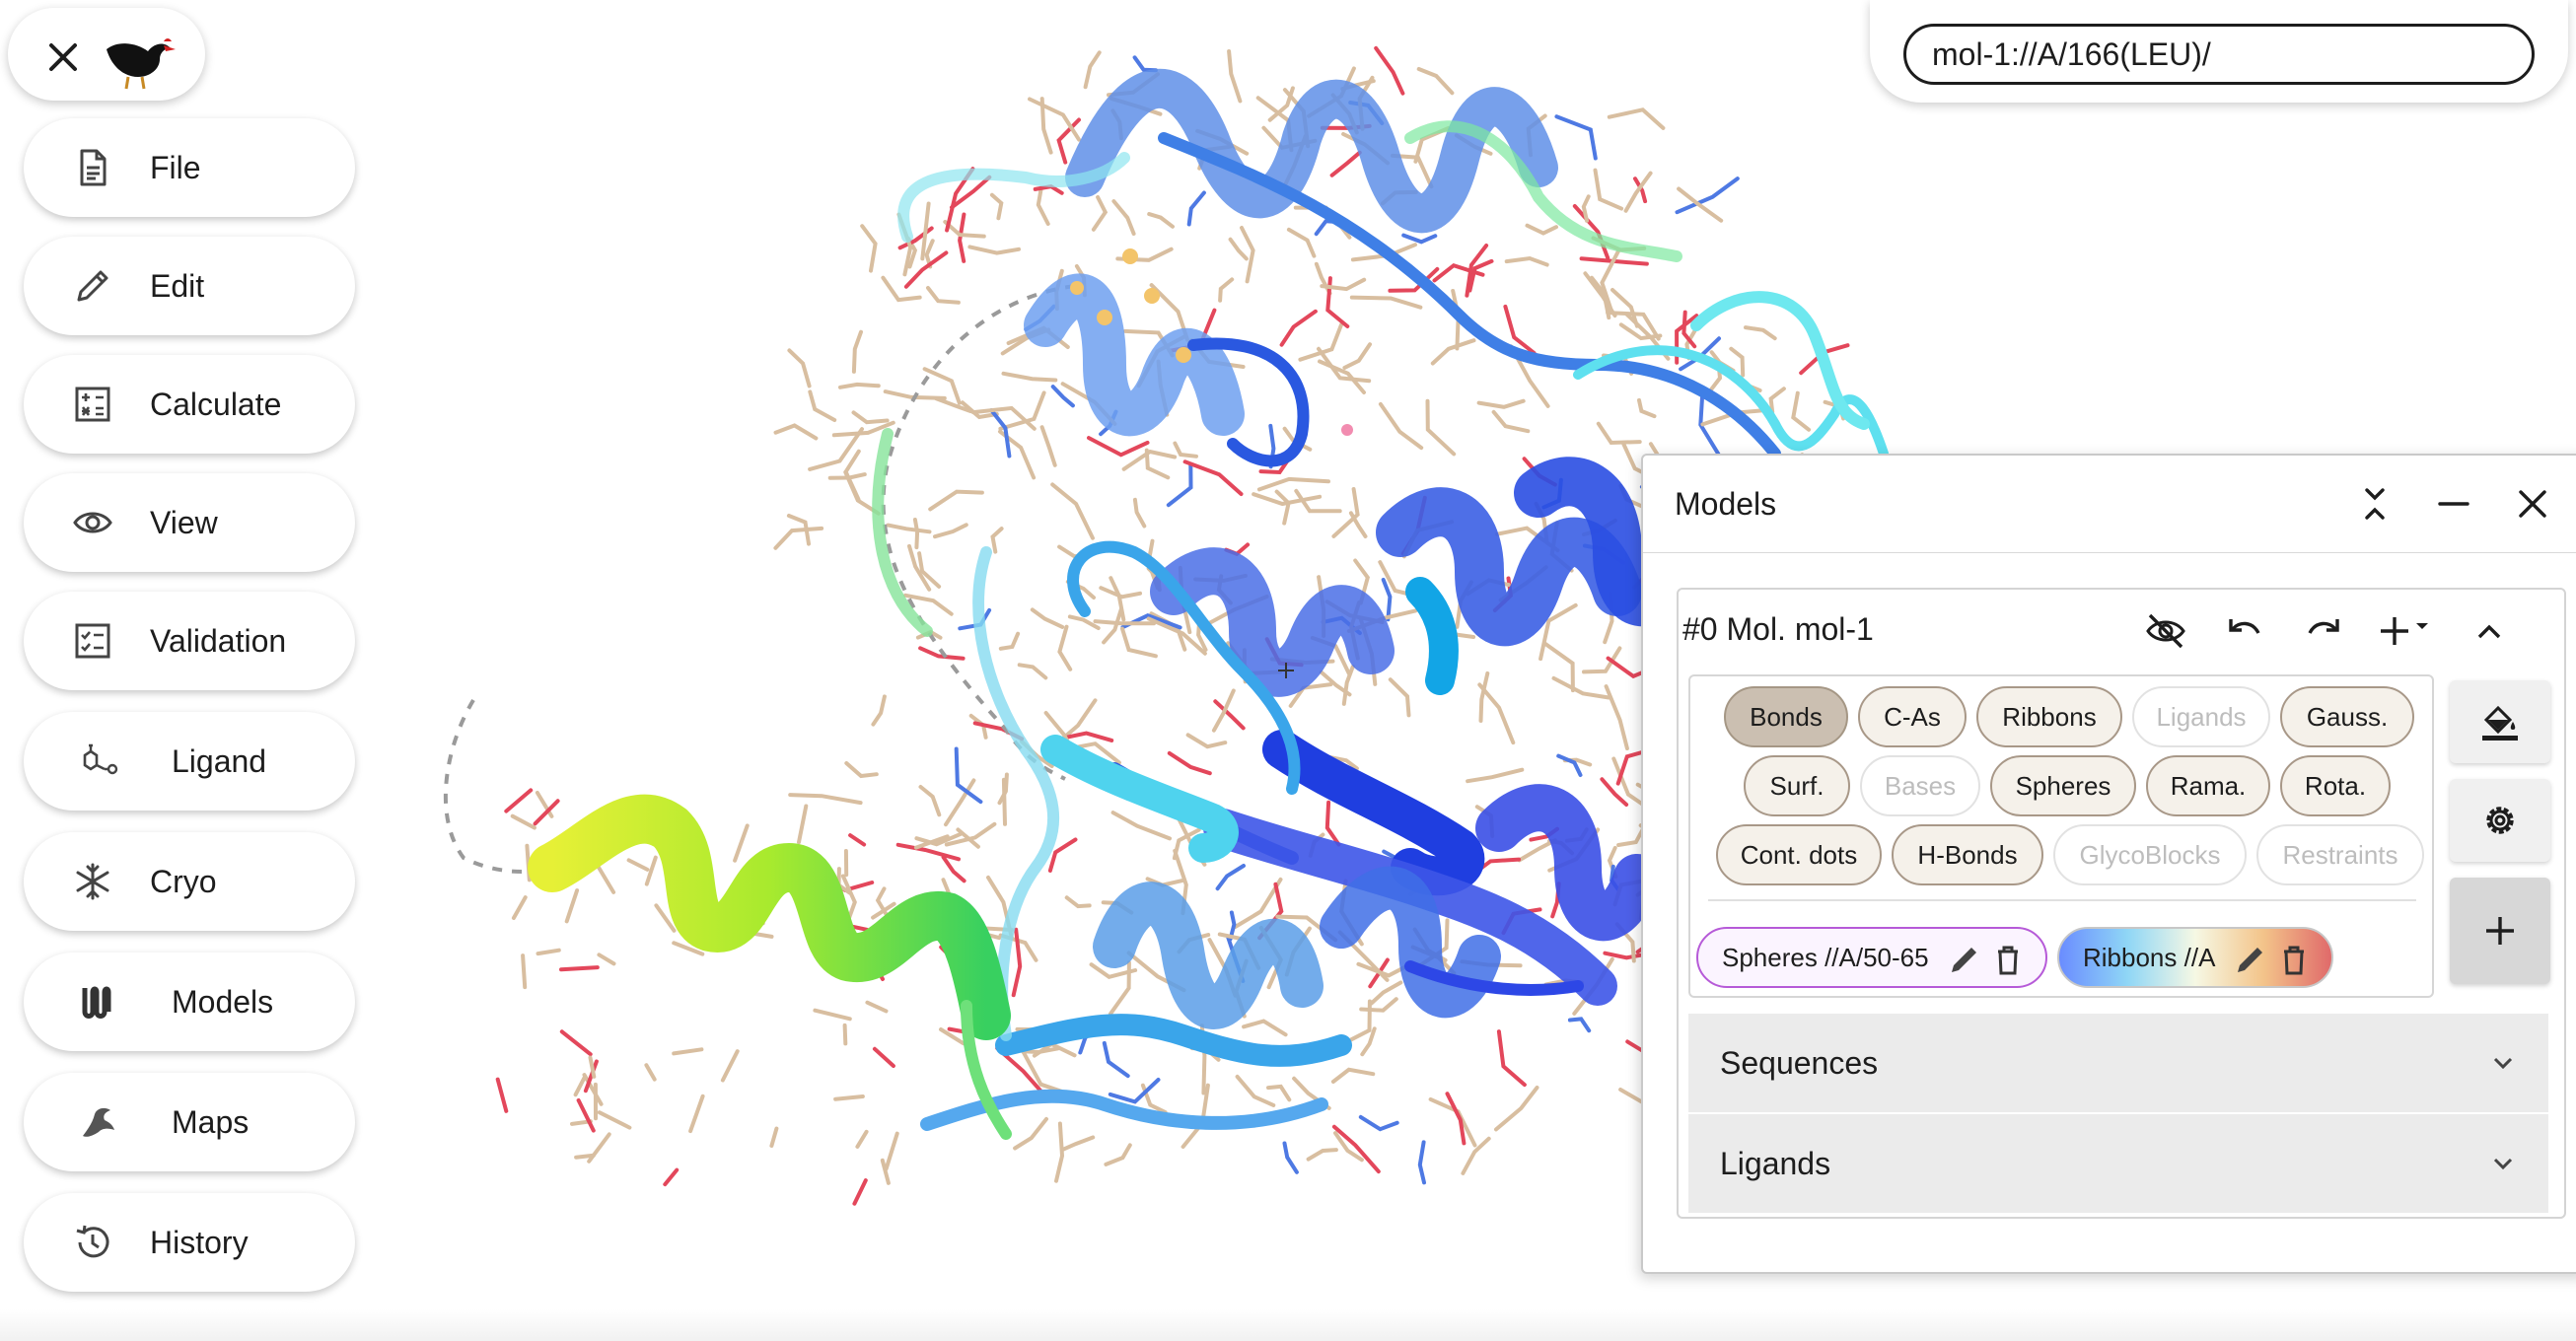 This screenshot has height=1341, width=2576. I want to click on menu-maps-button: Maps, so click(189, 1122).